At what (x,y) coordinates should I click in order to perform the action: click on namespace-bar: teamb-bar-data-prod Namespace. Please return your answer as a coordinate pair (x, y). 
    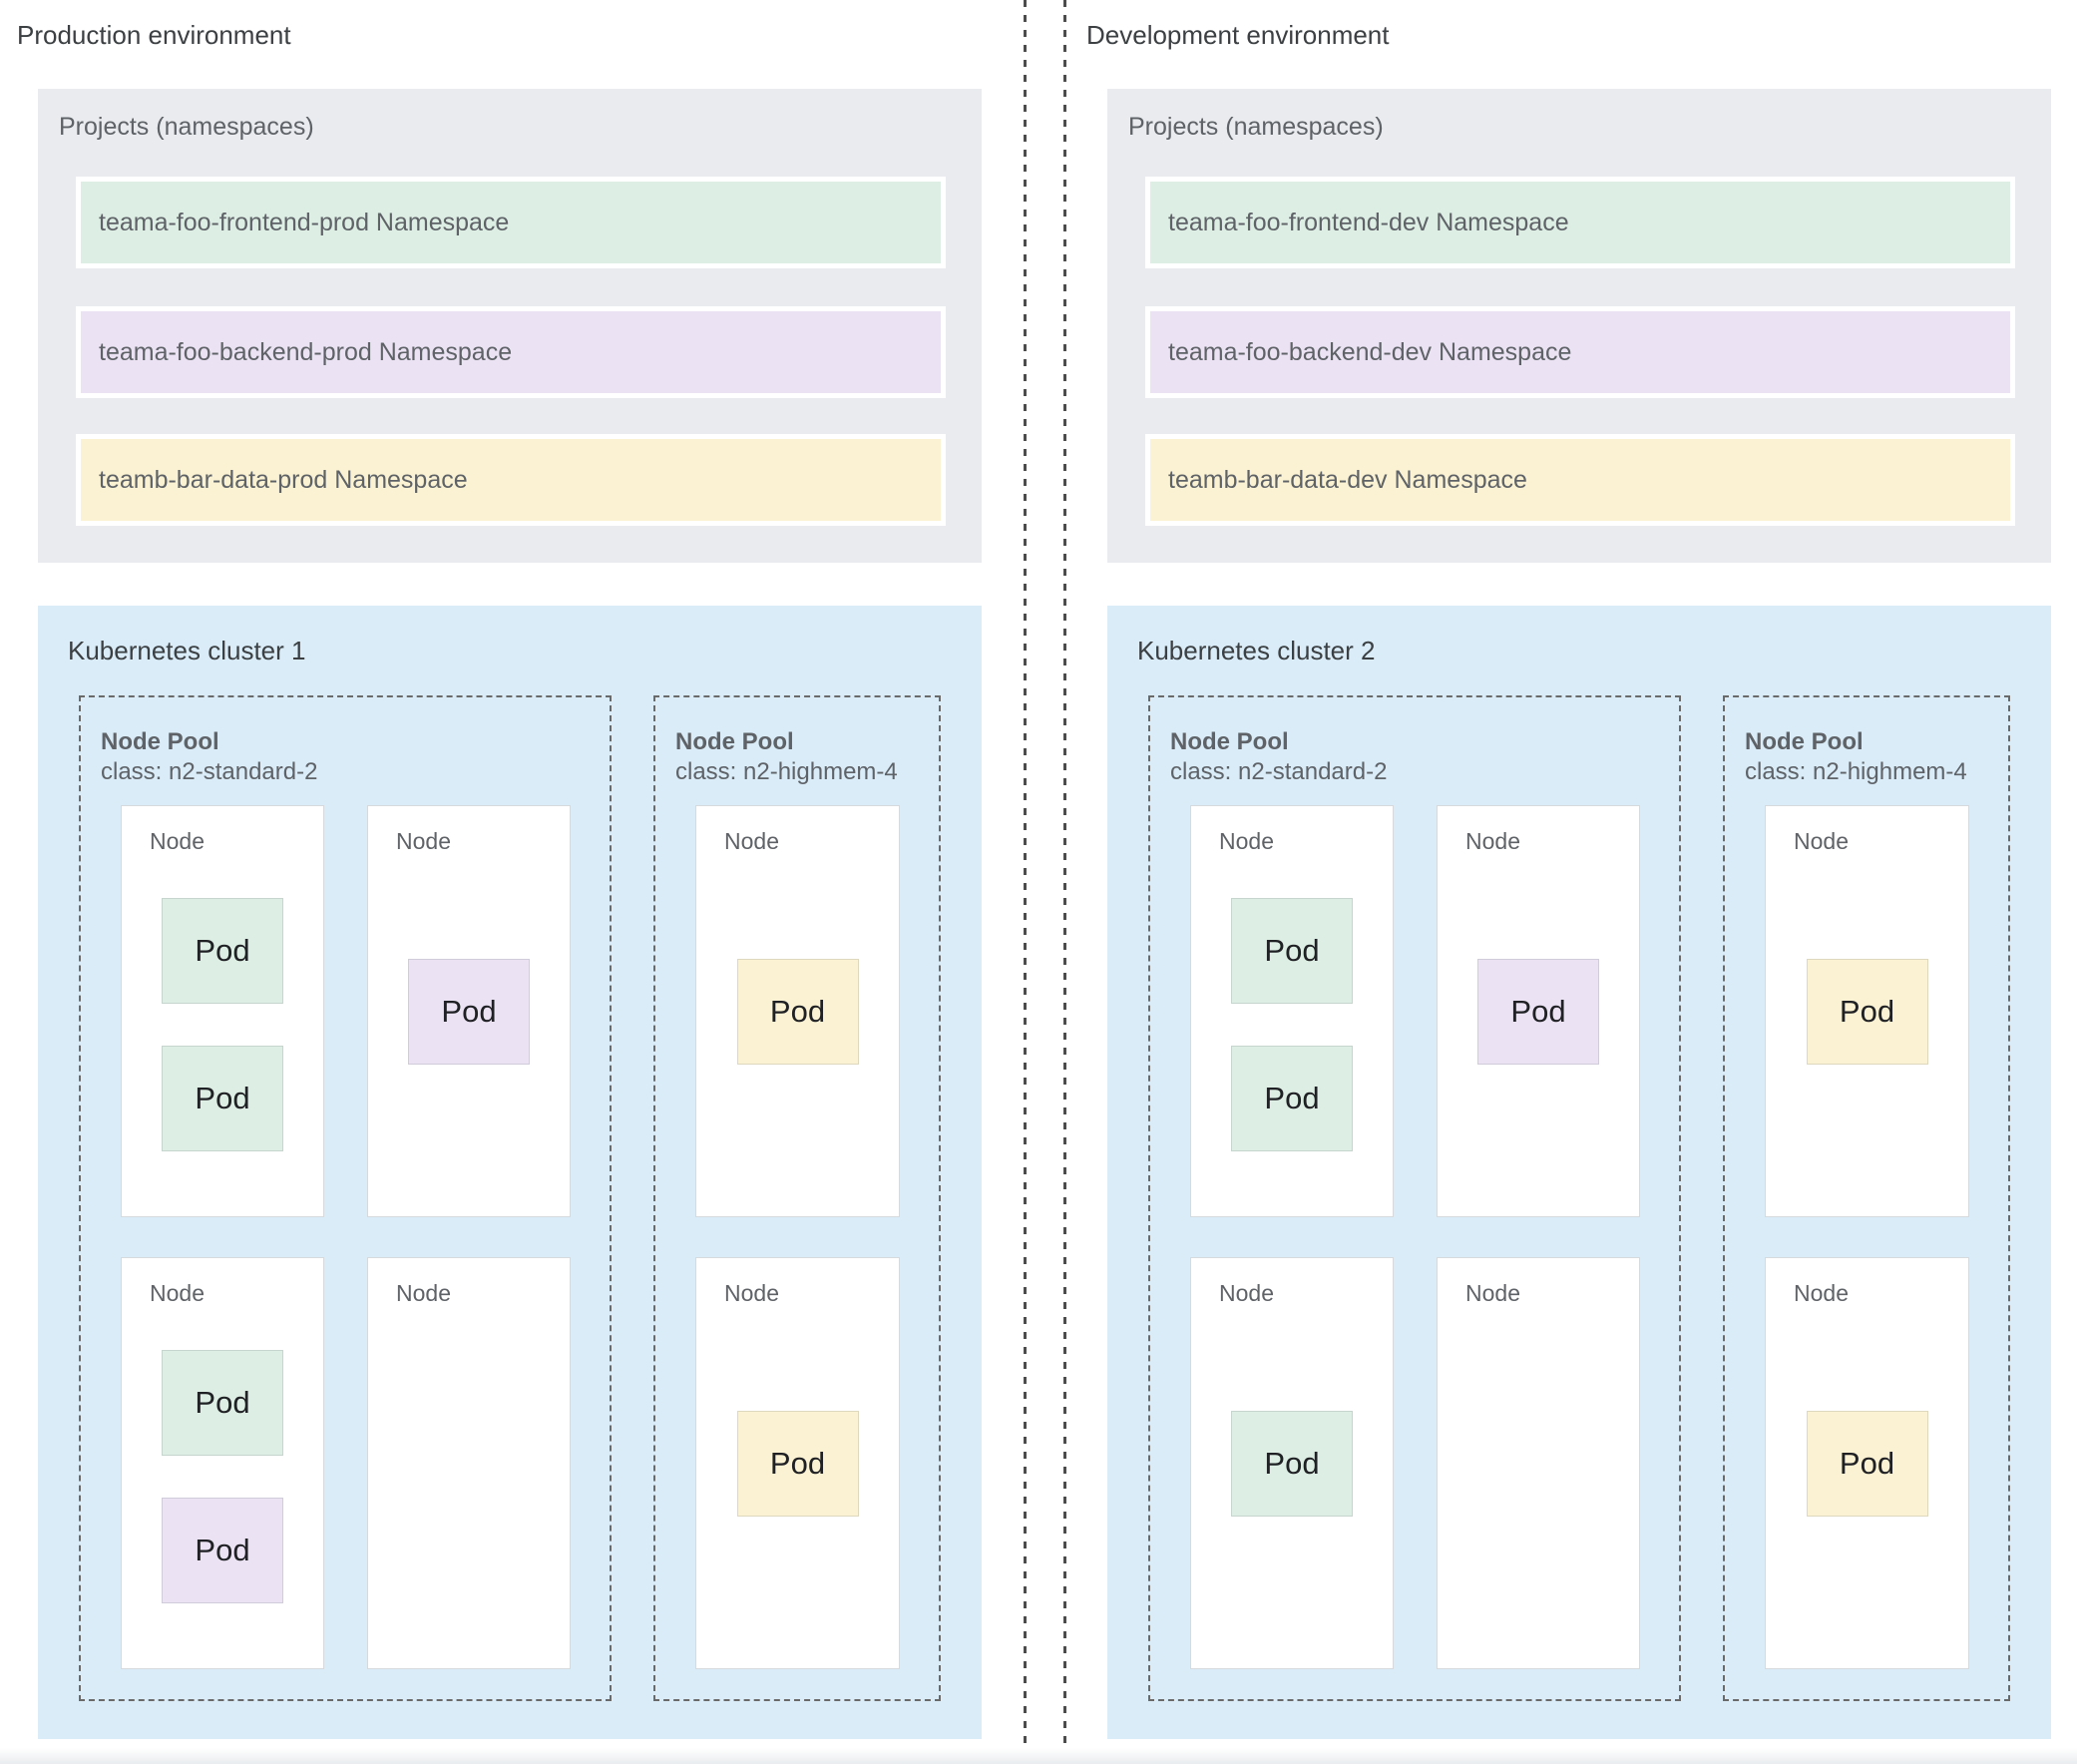
    Looking at the image, I should click on (511, 480).